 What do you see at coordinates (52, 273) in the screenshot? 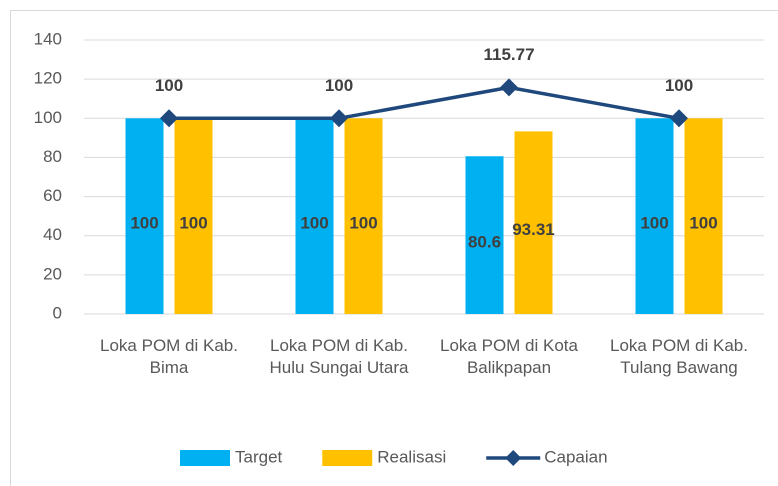
I see `y-tick-label: 20` at bounding box center [52, 273].